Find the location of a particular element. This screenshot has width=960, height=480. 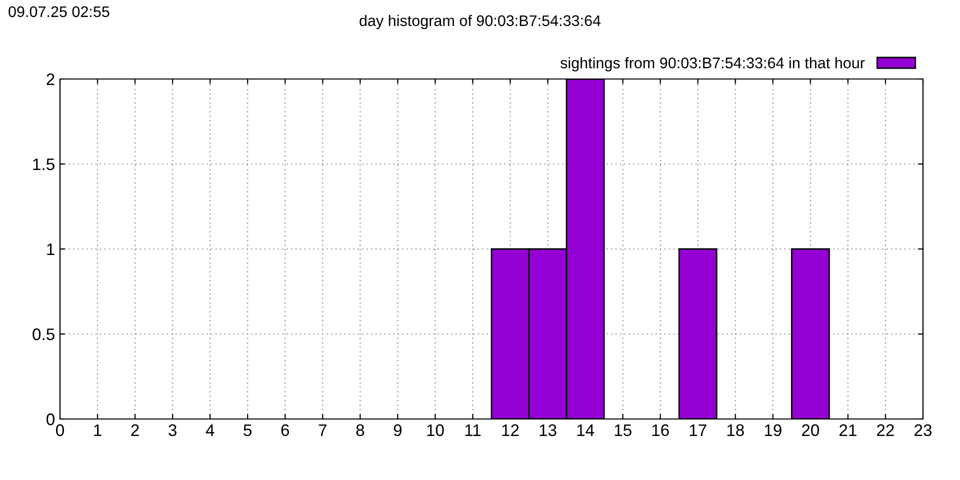

x-tick-label: 2 is located at coordinates (135, 430).